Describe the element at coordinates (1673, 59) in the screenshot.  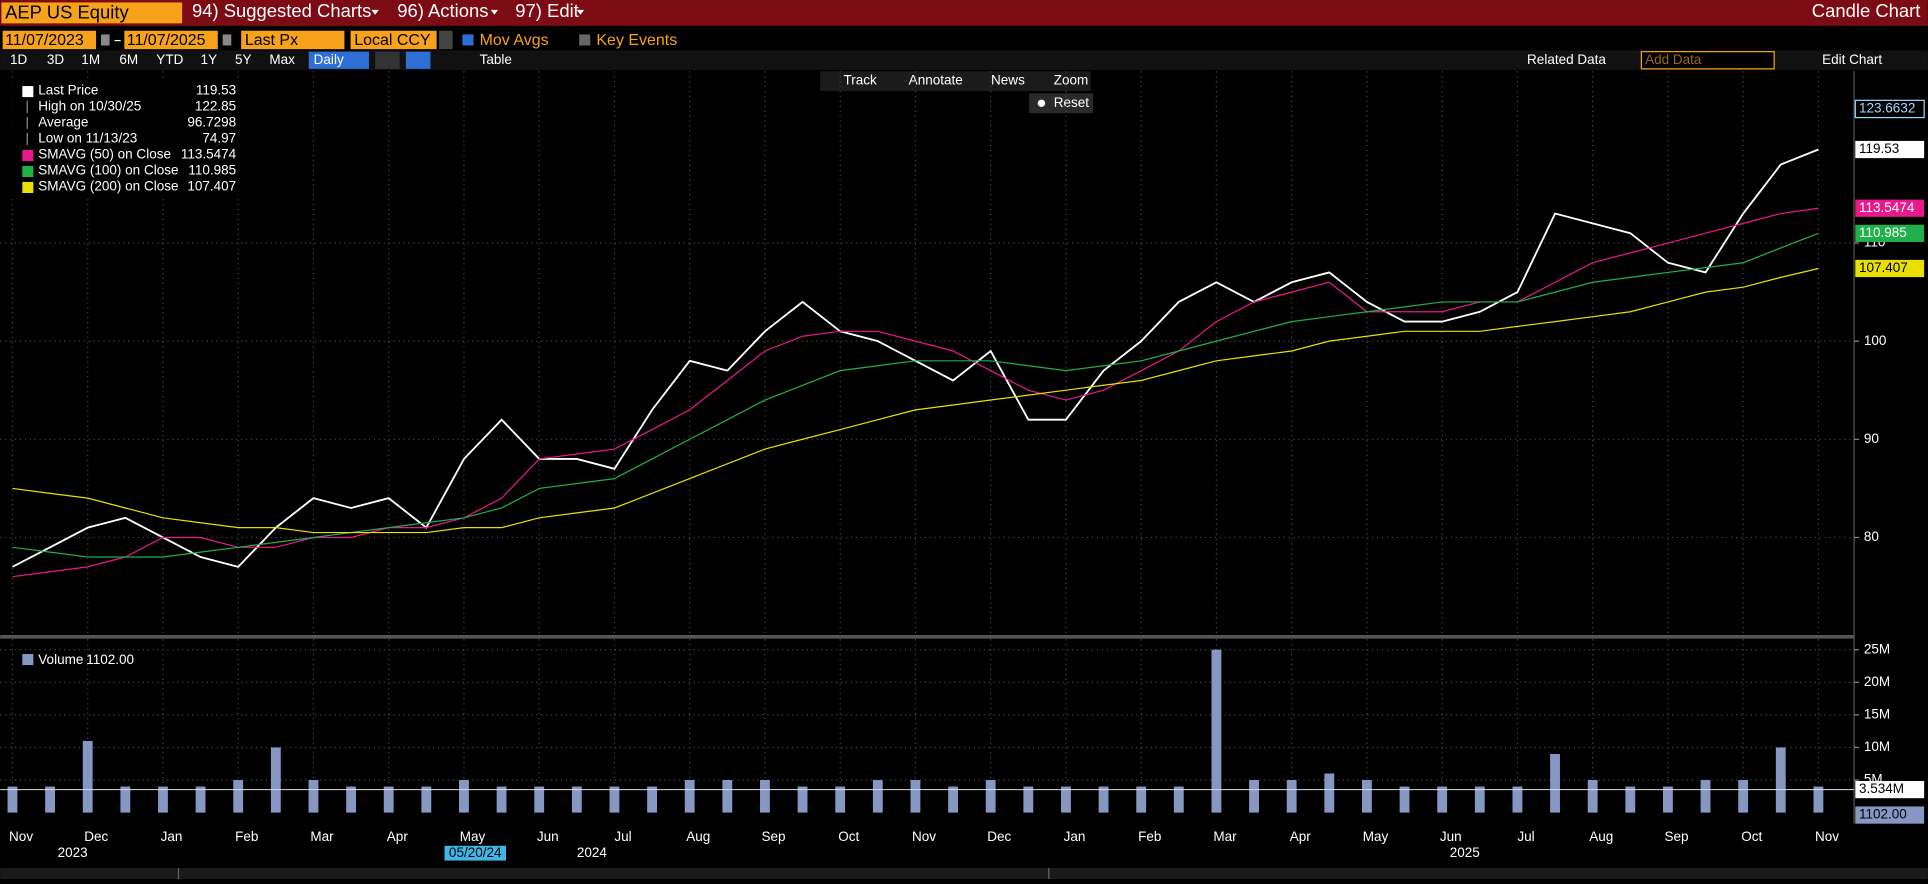
I see `add-data: Add Data` at that location.